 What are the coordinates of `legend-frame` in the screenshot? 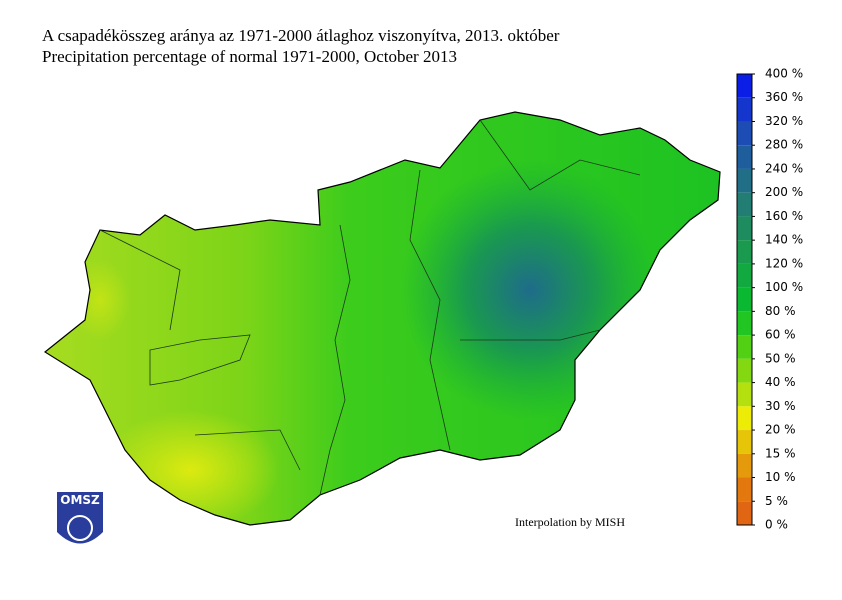 It's located at (744, 299).